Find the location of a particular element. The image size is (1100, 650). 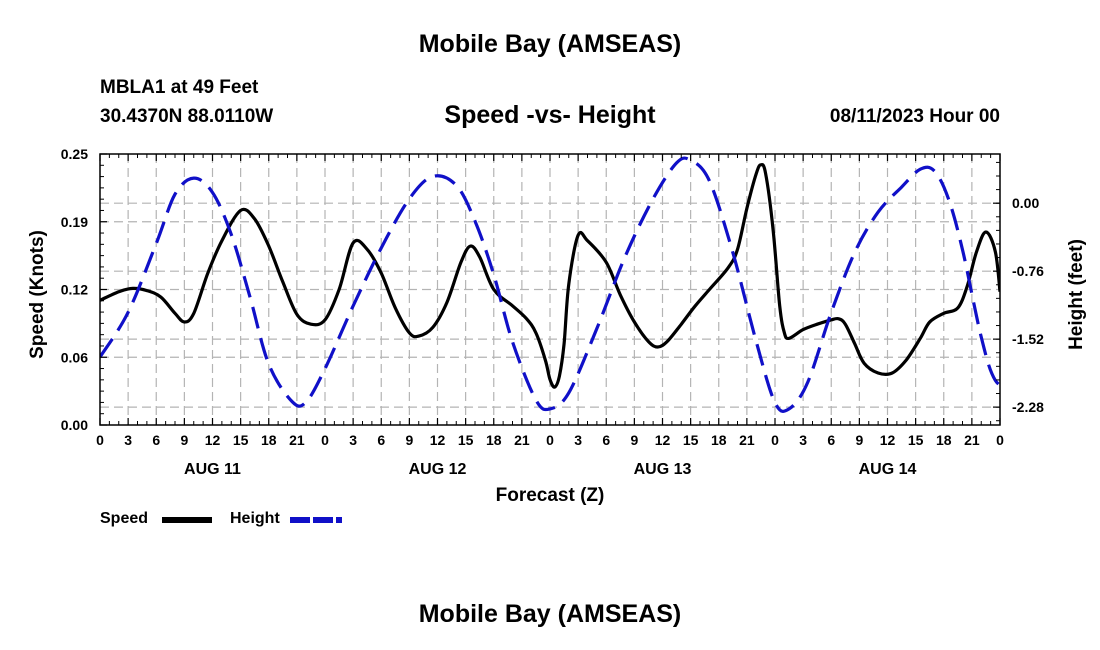

forecast-datetime: 08/11/2023 Hour 00 is located at coordinates (914, 116).